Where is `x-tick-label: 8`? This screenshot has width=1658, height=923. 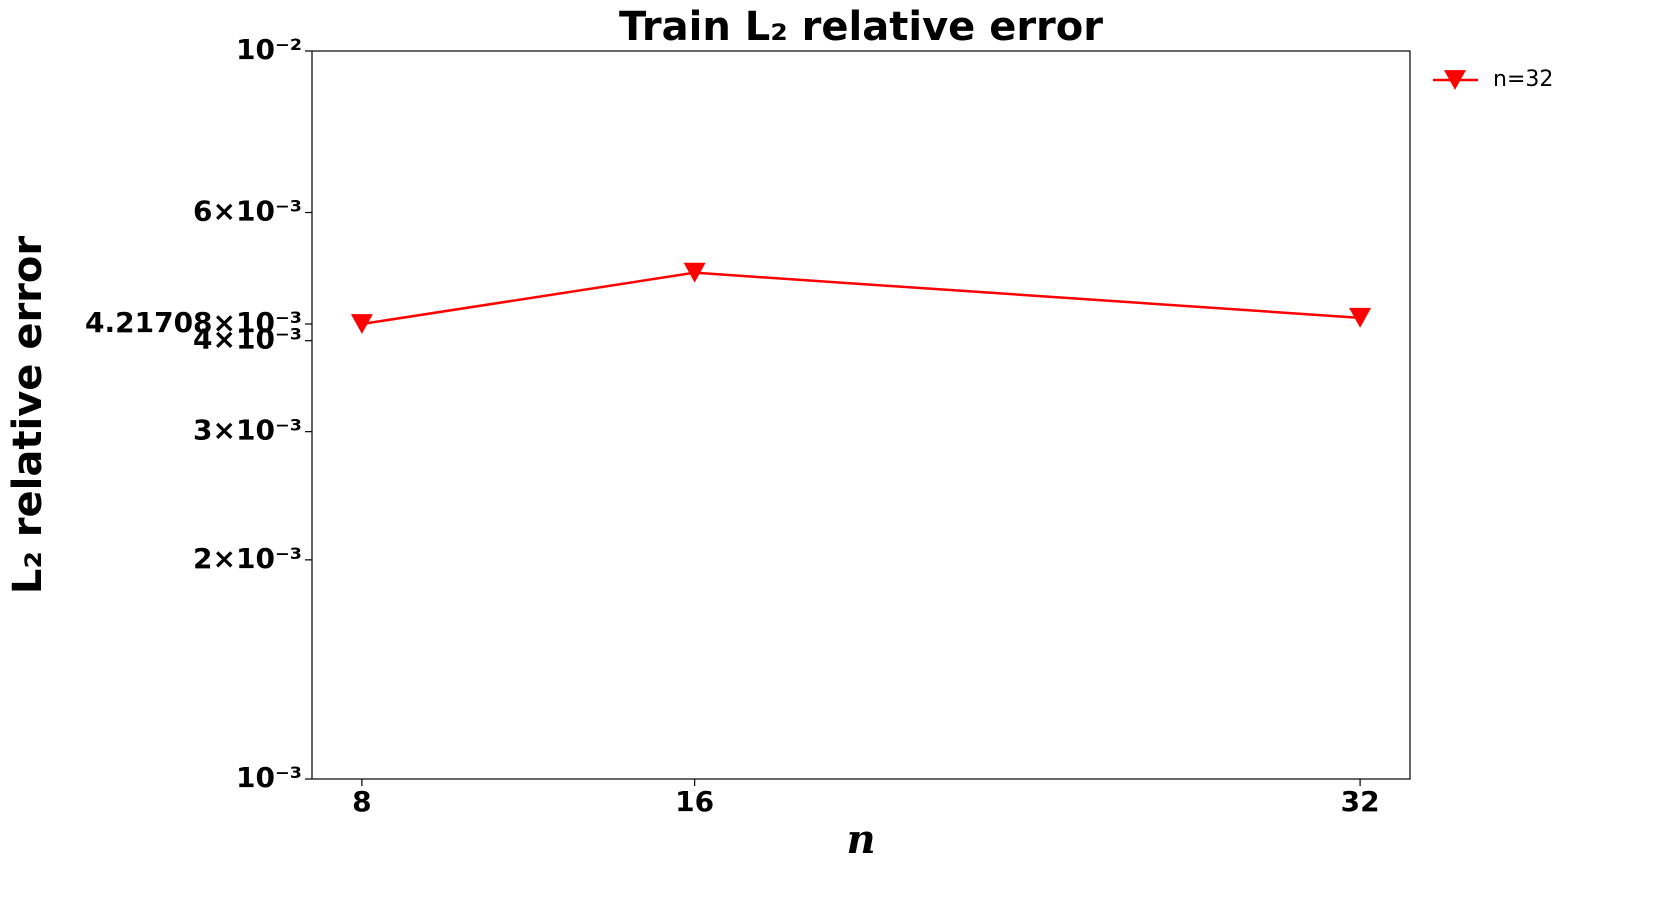
x-tick-label: 8 is located at coordinates (361, 801).